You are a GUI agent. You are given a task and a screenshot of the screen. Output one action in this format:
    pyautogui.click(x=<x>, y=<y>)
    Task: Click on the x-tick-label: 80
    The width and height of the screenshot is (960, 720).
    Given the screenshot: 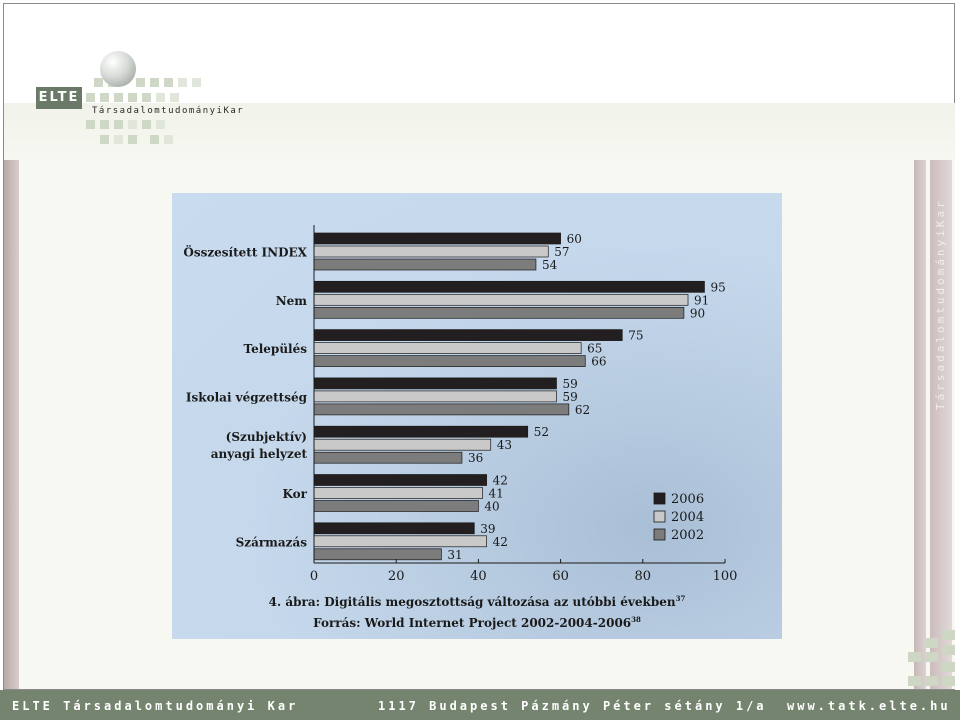 What is the action you would take?
    pyautogui.click(x=643, y=576)
    